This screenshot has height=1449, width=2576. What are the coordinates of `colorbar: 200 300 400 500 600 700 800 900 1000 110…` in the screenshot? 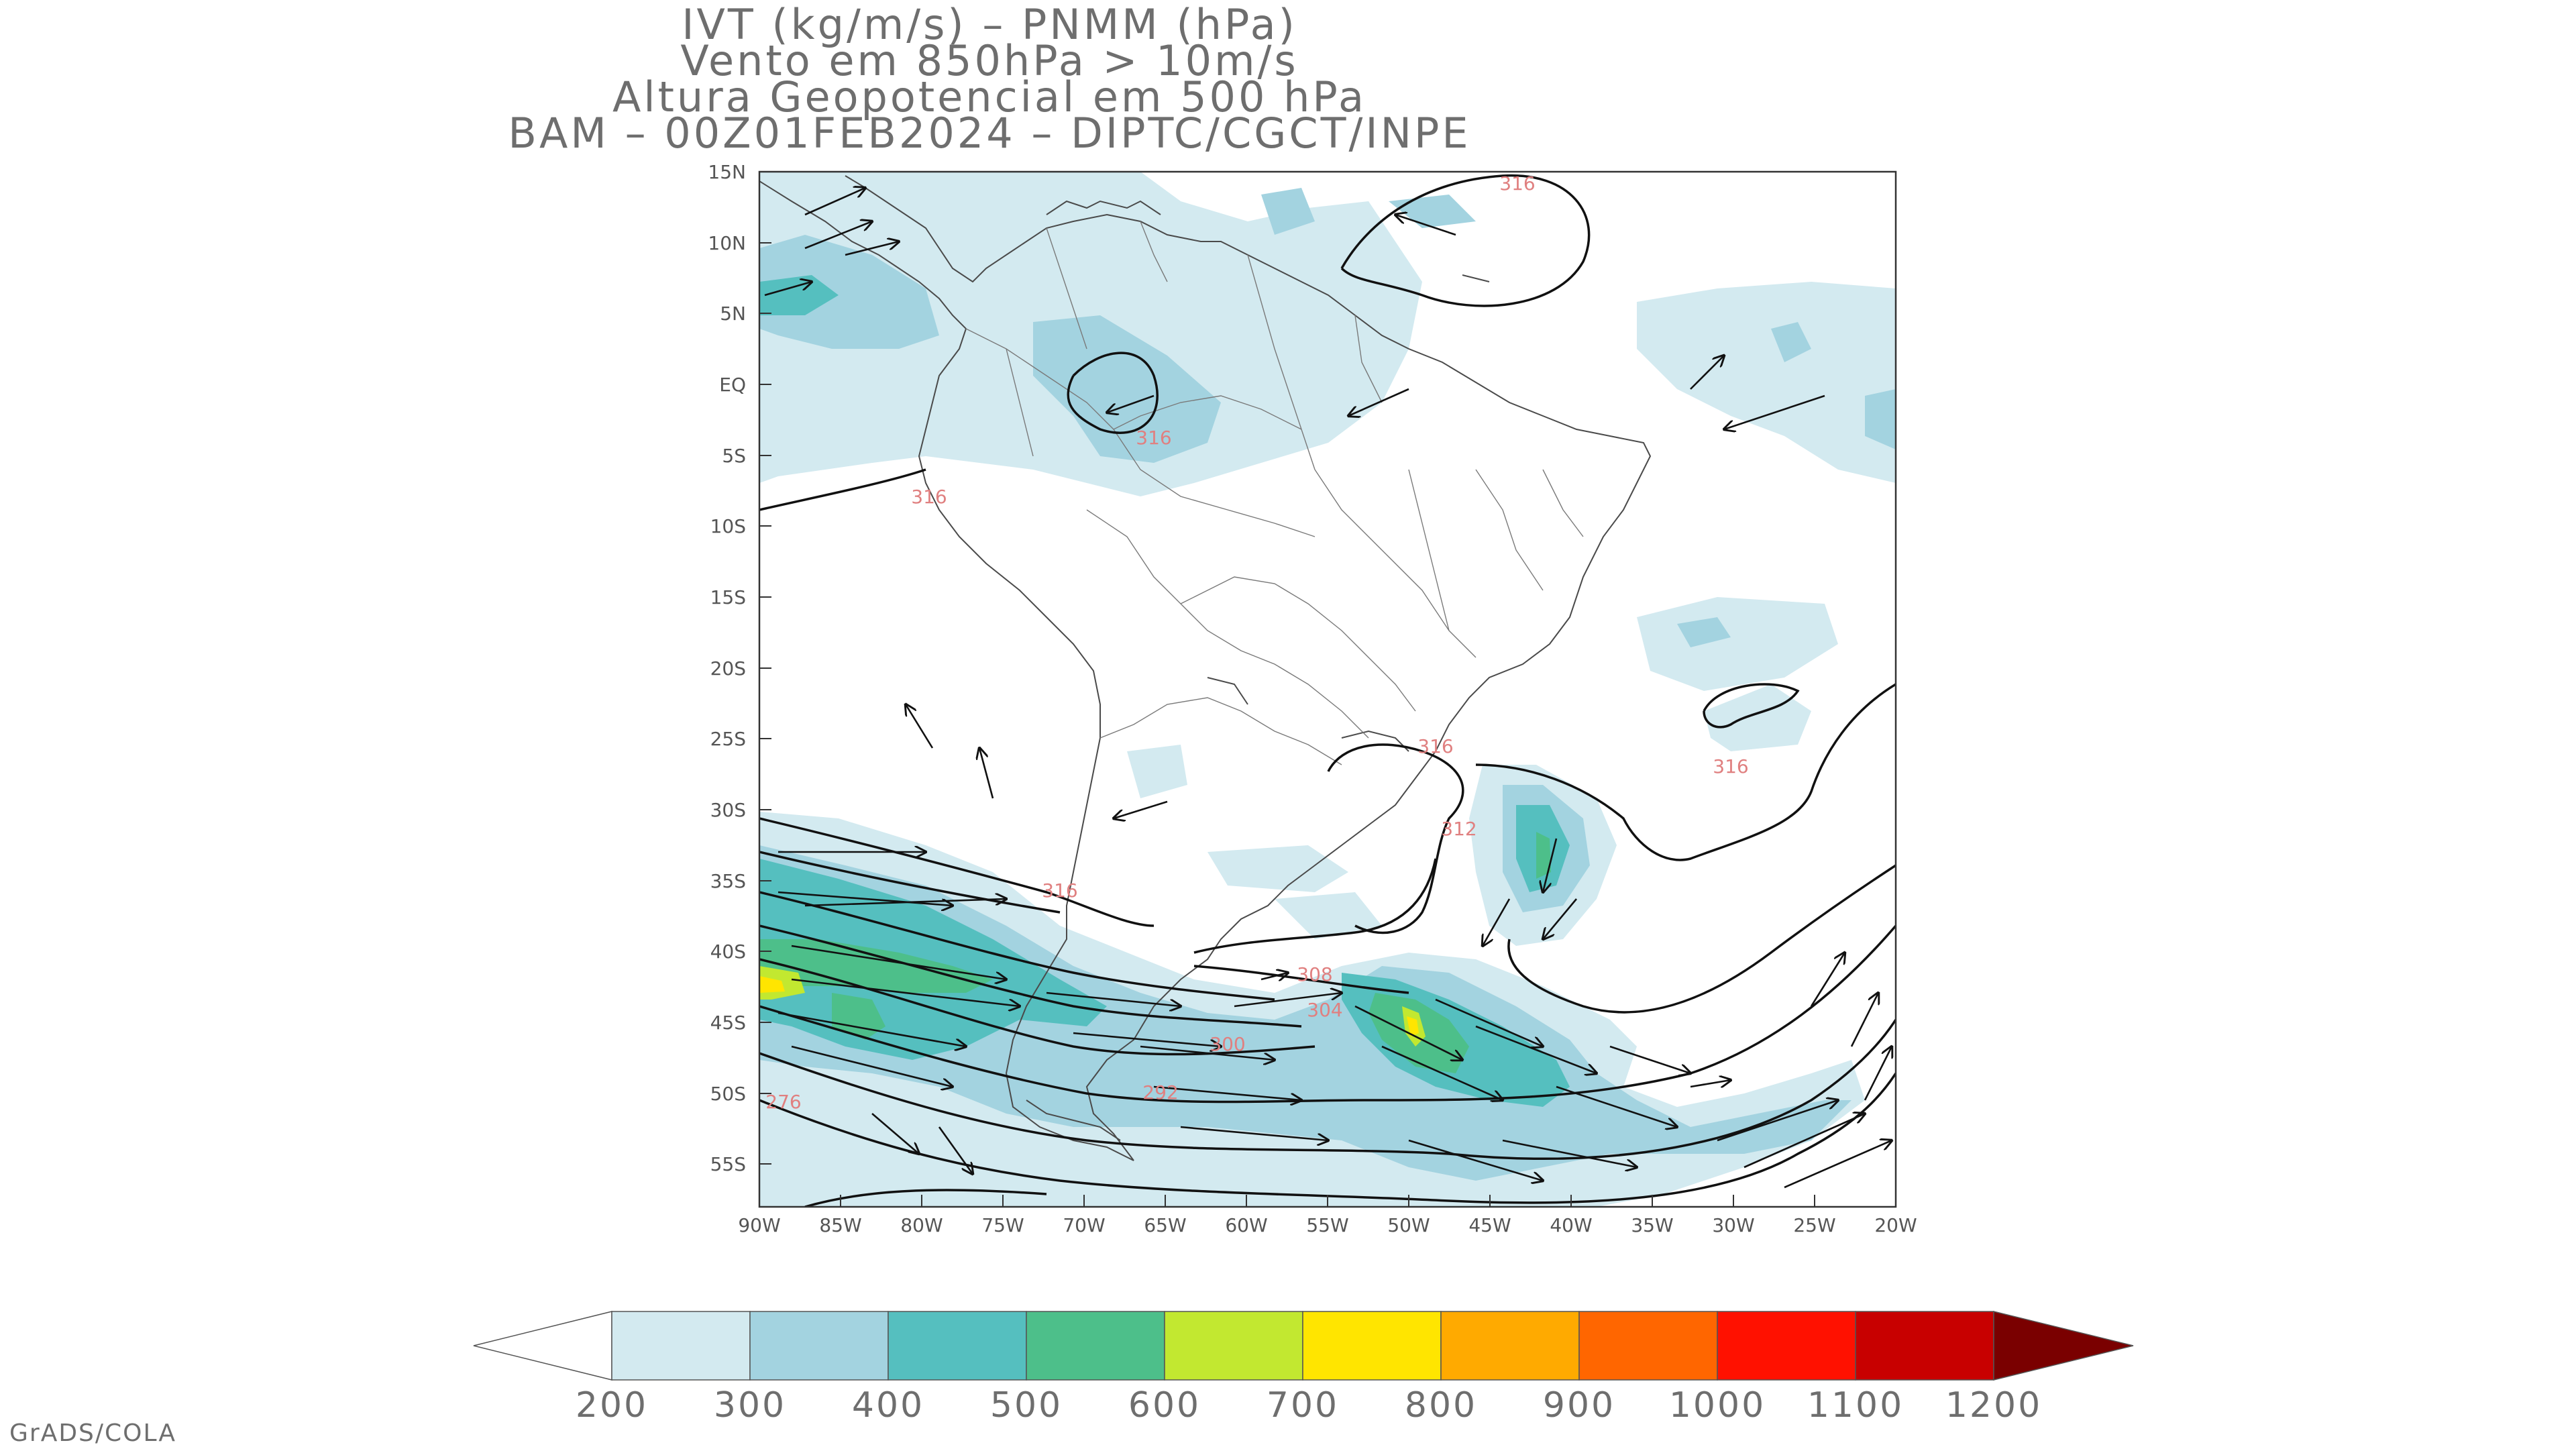 It's located at (1303, 1368).